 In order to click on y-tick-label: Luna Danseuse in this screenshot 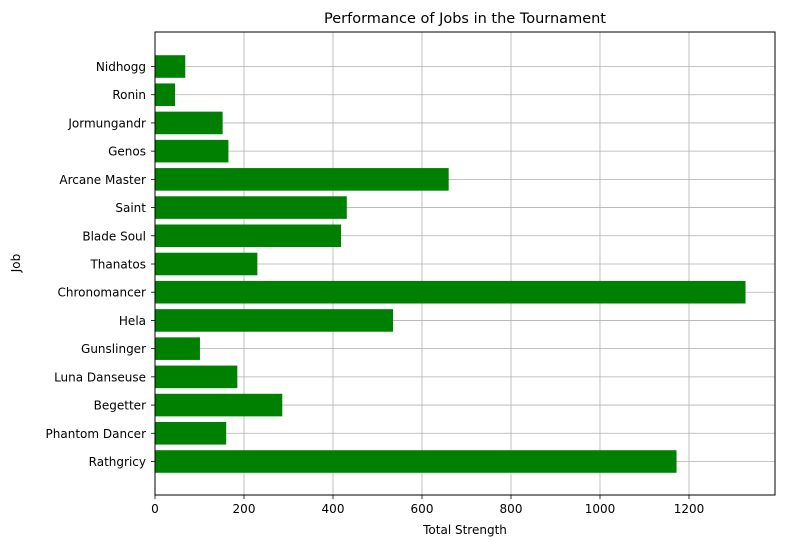, I will do `click(100, 377)`.